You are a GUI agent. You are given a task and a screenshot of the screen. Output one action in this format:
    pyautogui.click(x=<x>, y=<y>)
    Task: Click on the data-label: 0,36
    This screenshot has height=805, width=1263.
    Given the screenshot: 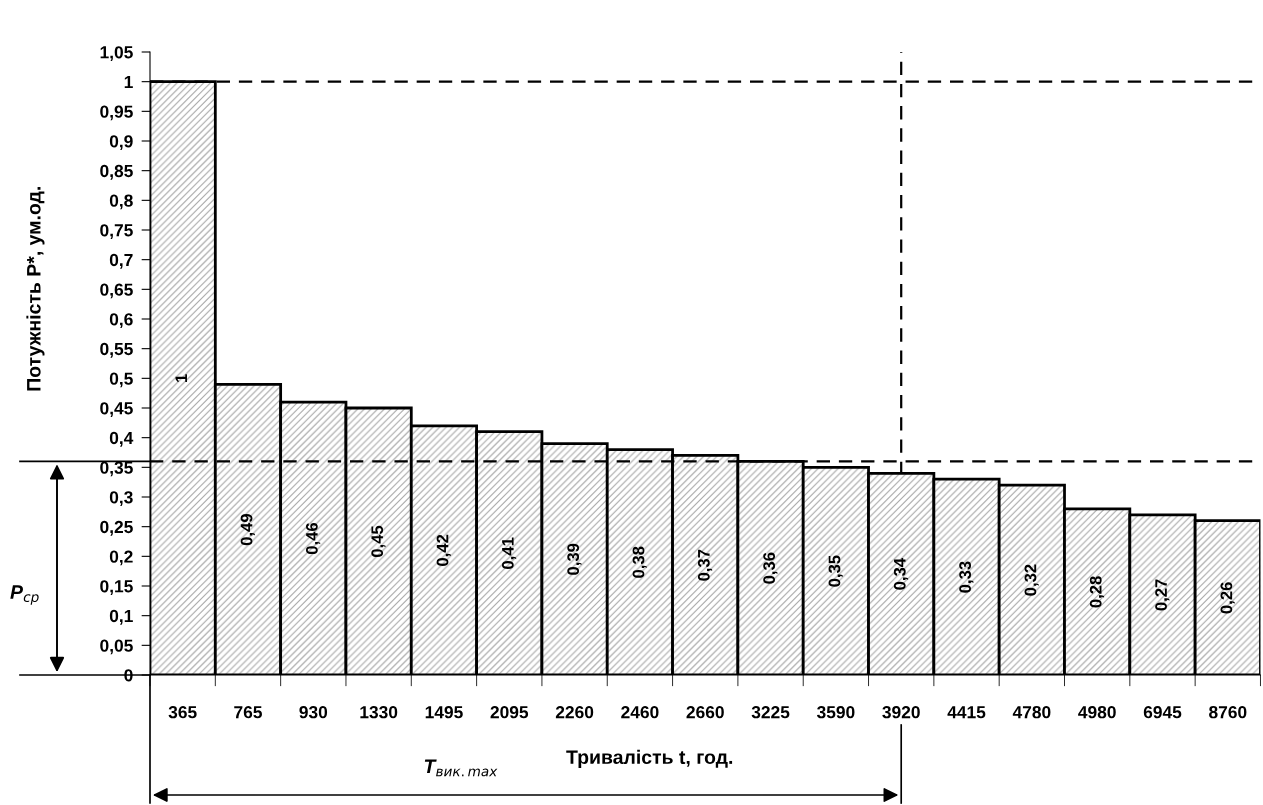 What is the action you would take?
    pyautogui.click(x=770, y=568)
    